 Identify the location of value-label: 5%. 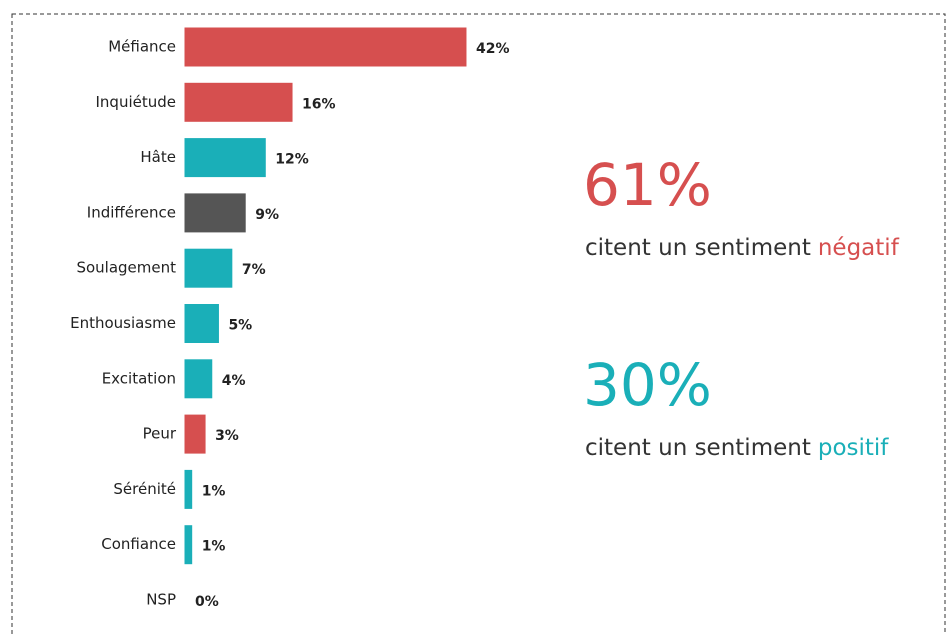
(240, 326).